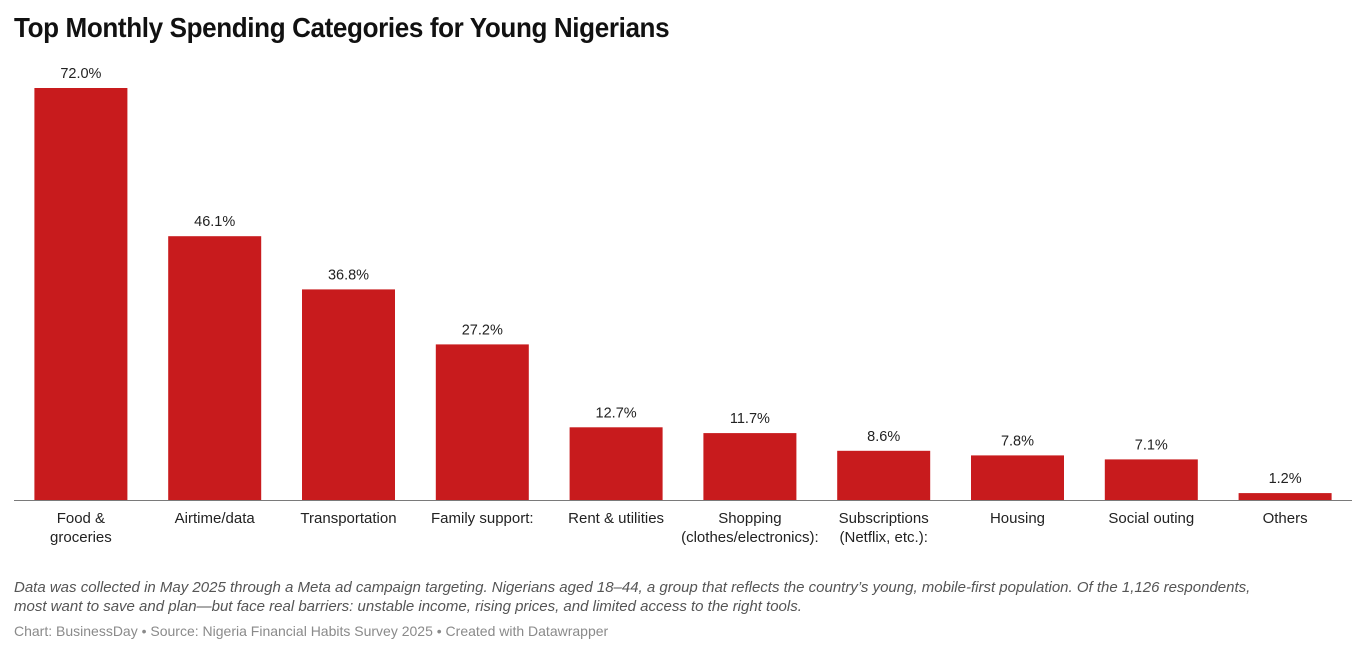 This screenshot has width=1366, height=655. What do you see at coordinates (1285, 479) in the screenshot?
I see `bar-value-label: 1.2%` at bounding box center [1285, 479].